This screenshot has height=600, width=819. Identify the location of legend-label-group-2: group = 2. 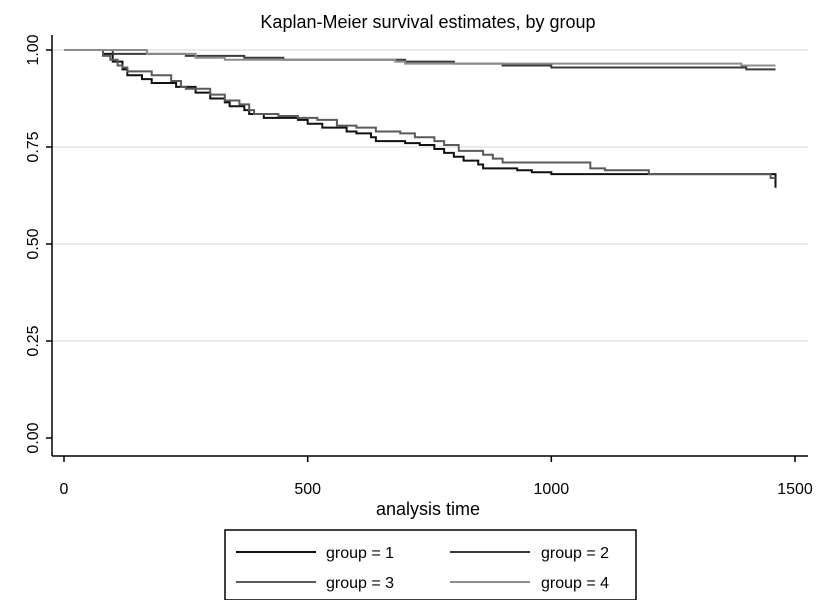
(575, 553).